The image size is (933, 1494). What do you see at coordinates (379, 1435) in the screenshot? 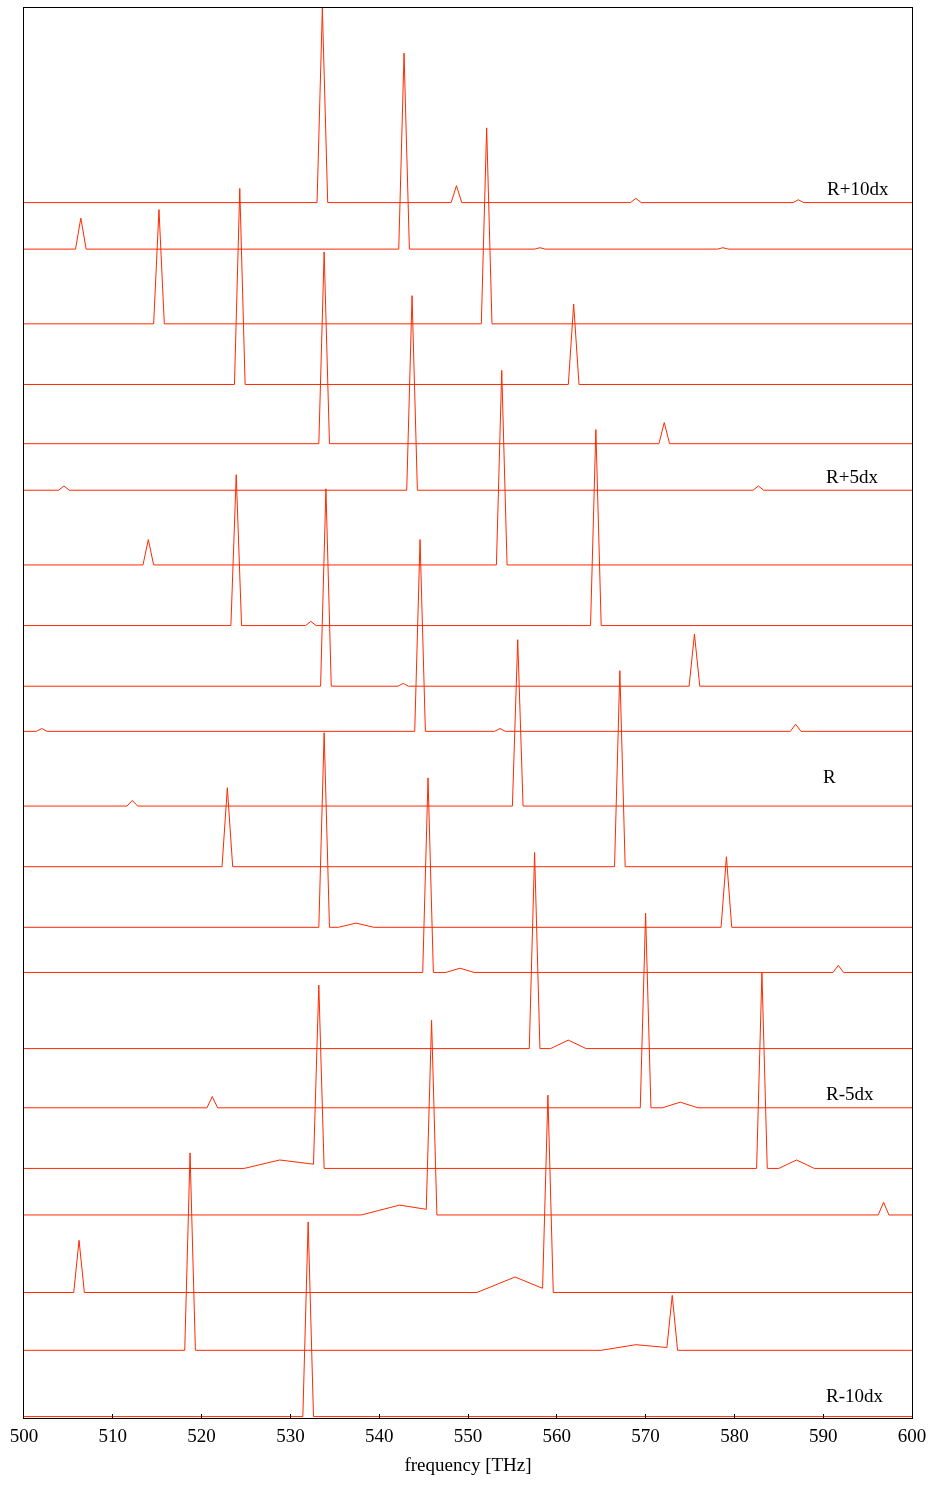
I see `x-tick-label: 540` at bounding box center [379, 1435].